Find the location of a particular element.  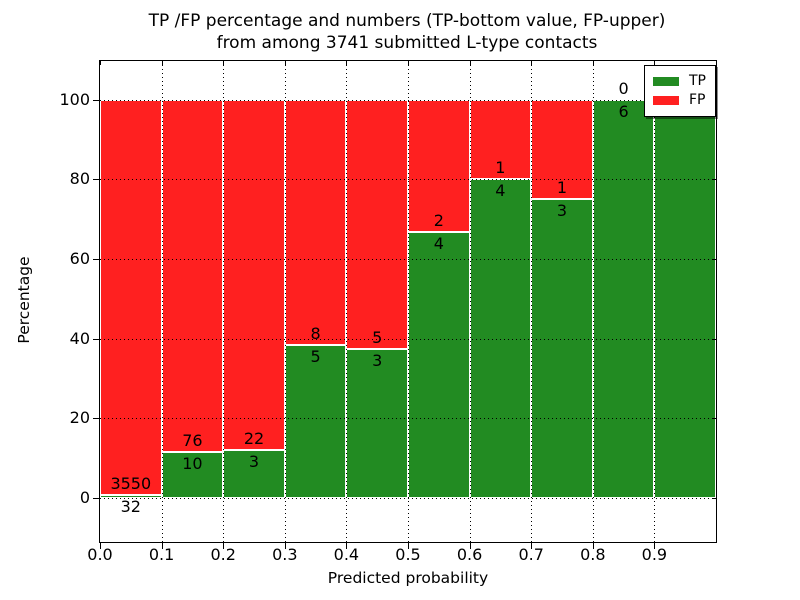

tp-count-label: 10 is located at coordinates (192, 463).